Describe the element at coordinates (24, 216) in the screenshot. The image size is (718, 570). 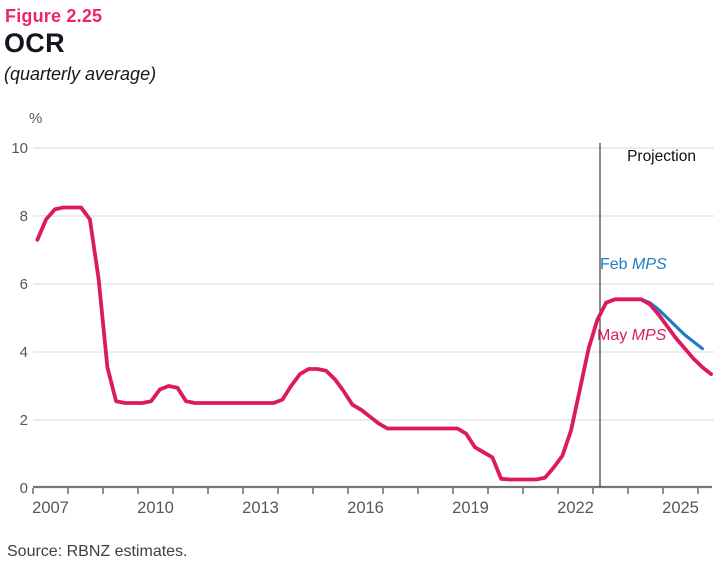
I see `y-tick-label: 8` at that location.